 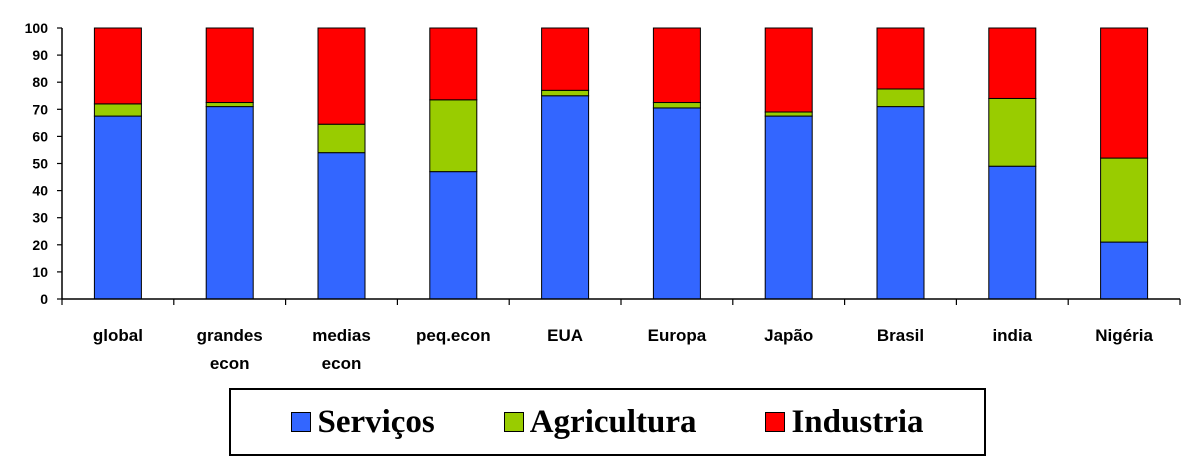 What do you see at coordinates (857, 421) in the screenshot?
I see `legend-label-industria: Industria` at bounding box center [857, 421].